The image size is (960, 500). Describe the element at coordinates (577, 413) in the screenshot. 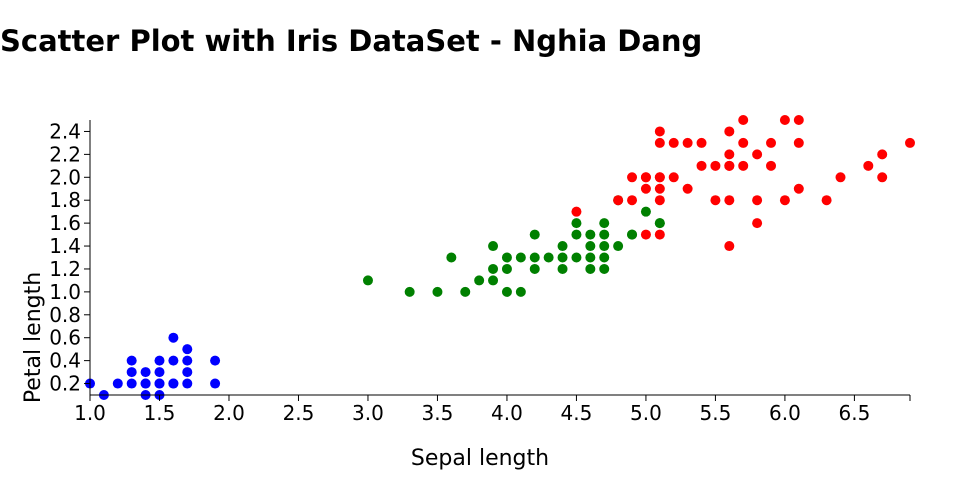

I see `x-tick-label: 4.5` at that location.